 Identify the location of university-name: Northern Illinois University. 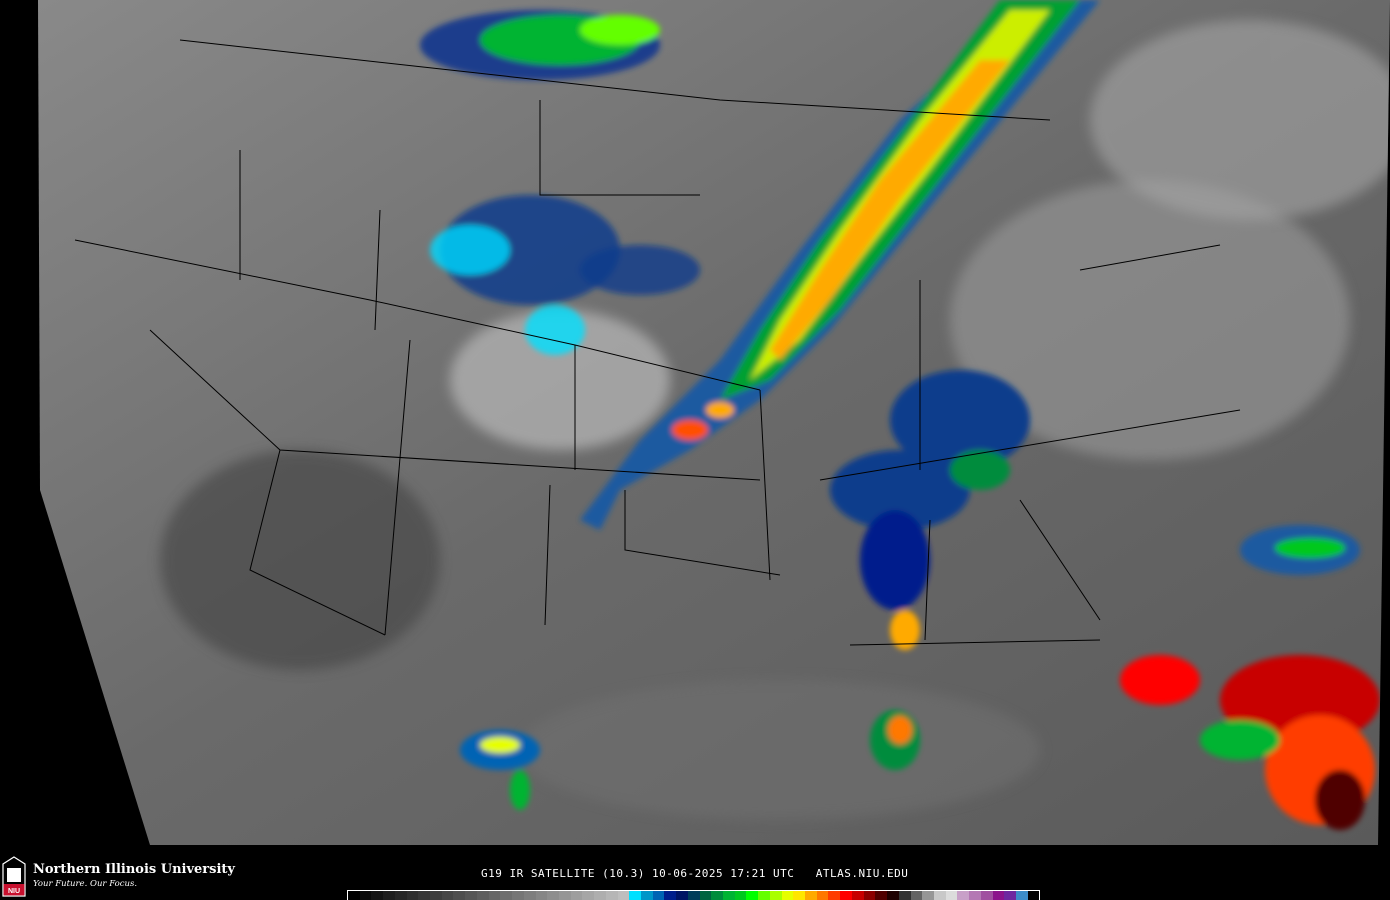
(134, 869).